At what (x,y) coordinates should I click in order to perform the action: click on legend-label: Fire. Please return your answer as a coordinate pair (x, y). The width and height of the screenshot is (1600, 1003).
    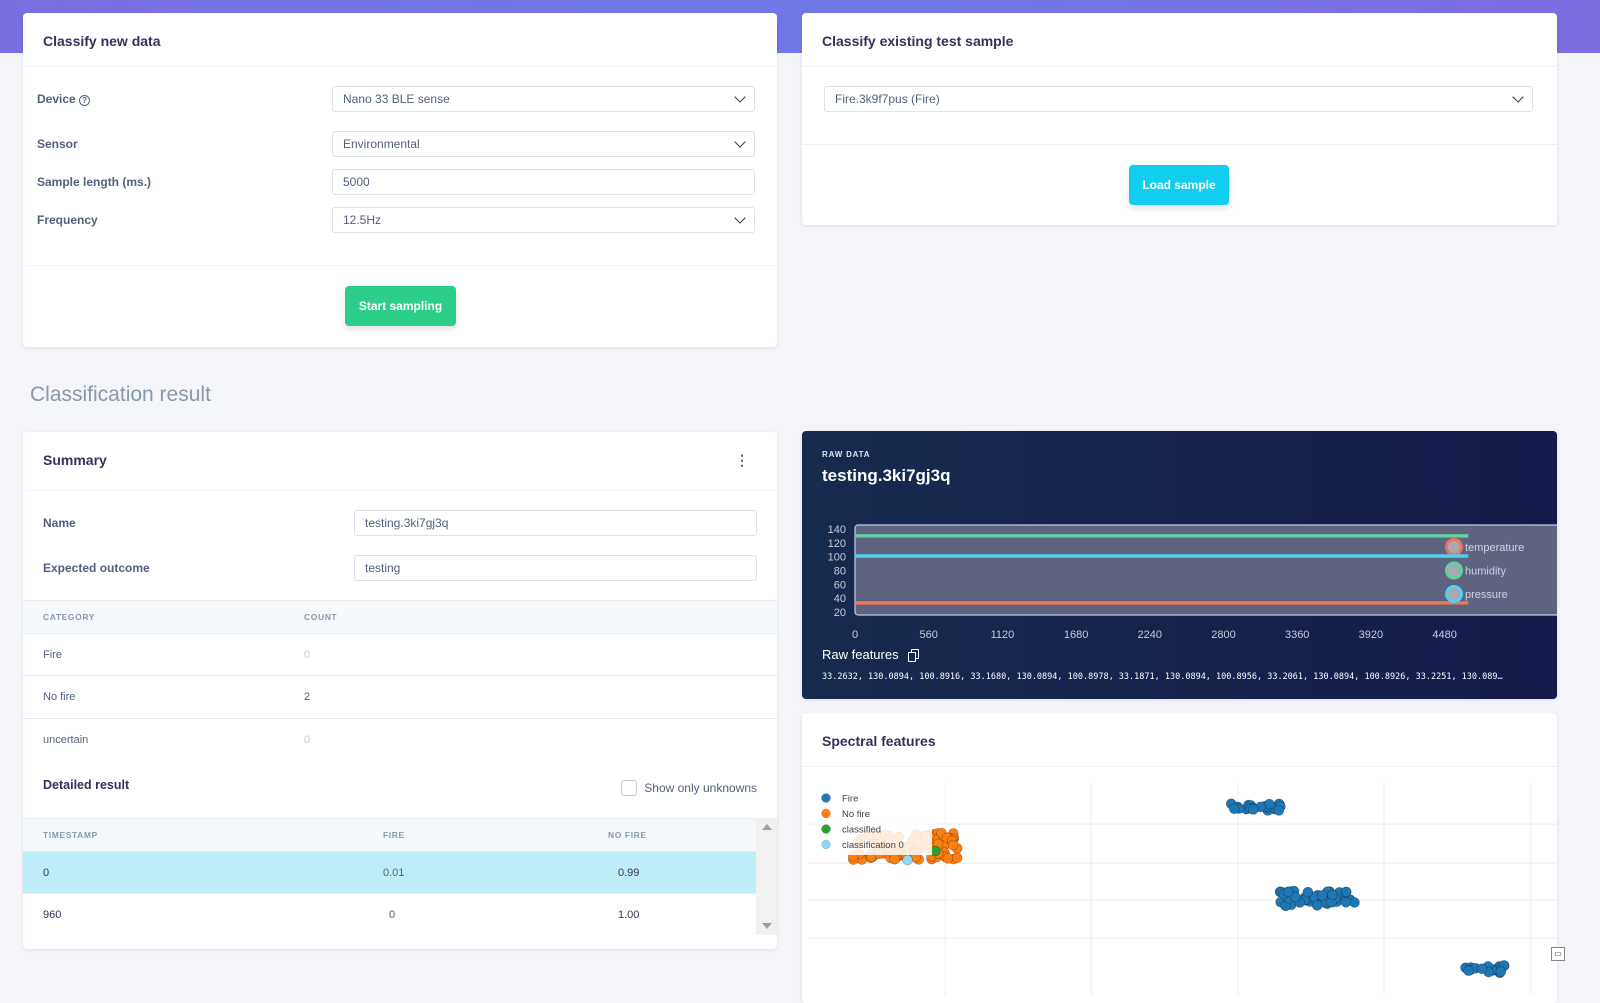
    Looking at the image, I should click on (850, 799).